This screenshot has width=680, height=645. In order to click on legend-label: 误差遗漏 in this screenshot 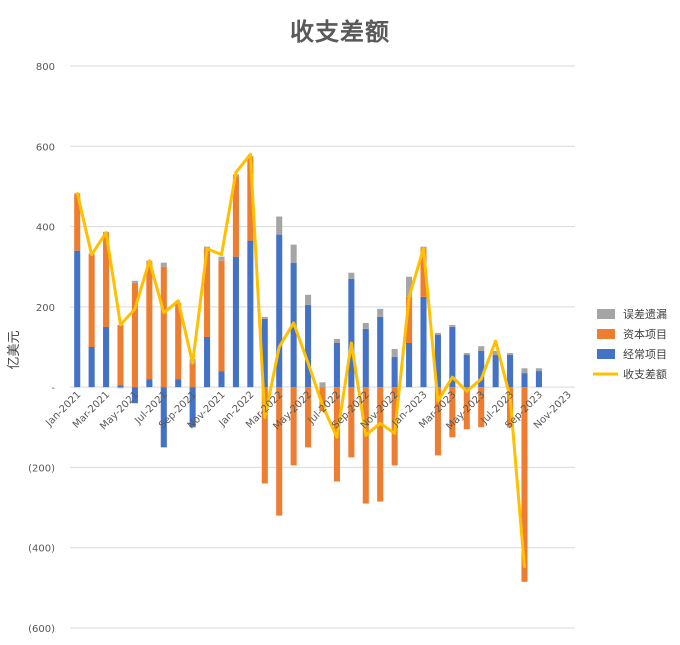, I will do `click(645, 314)`.